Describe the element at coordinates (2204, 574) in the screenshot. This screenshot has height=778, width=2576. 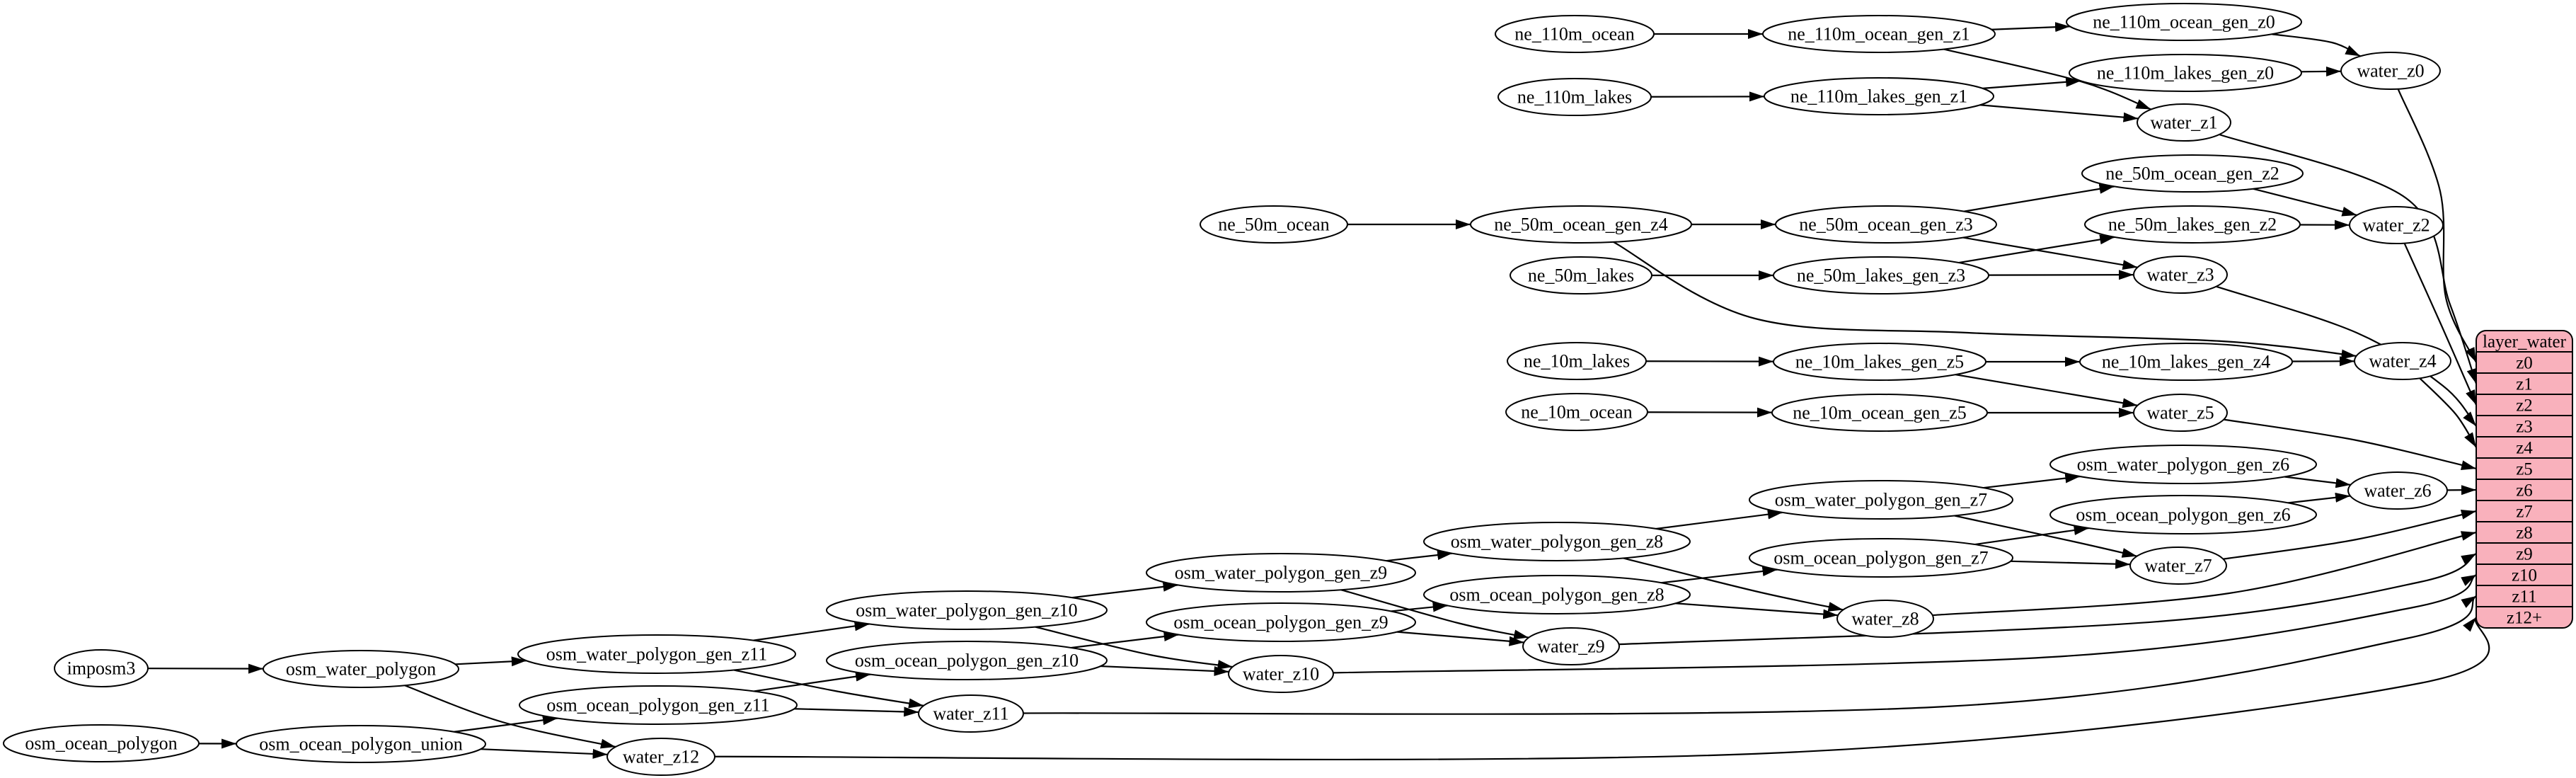
I see `edge-water_z8-to-layer_water-z8` at that location.